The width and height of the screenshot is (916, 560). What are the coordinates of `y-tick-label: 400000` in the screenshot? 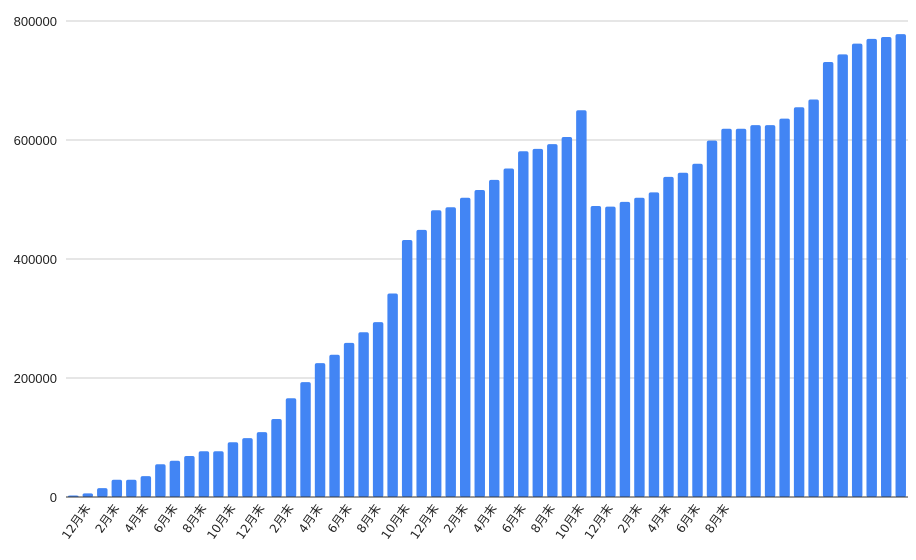 It's located at (35, 259).